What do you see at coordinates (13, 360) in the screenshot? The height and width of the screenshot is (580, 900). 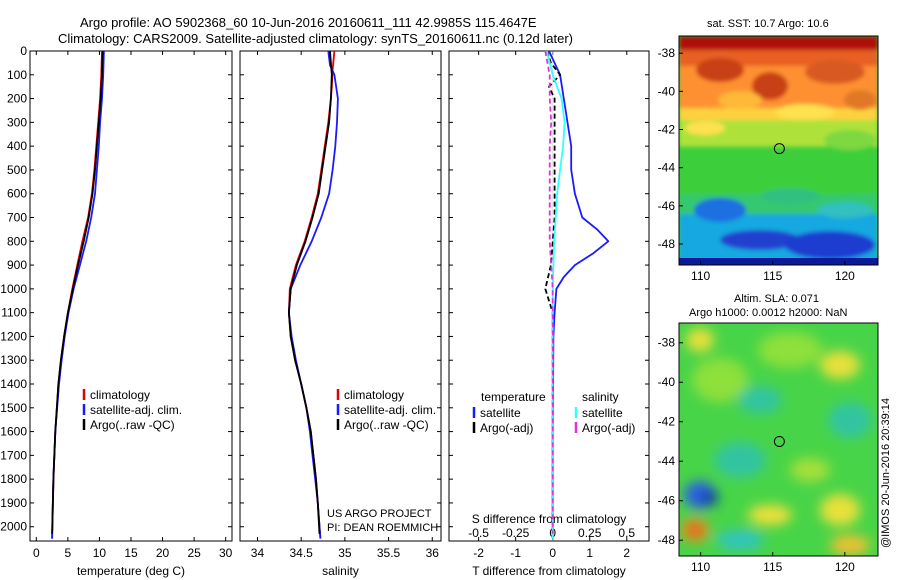 I see `y-tick-label: 1300` at bounding box center [13, 360].